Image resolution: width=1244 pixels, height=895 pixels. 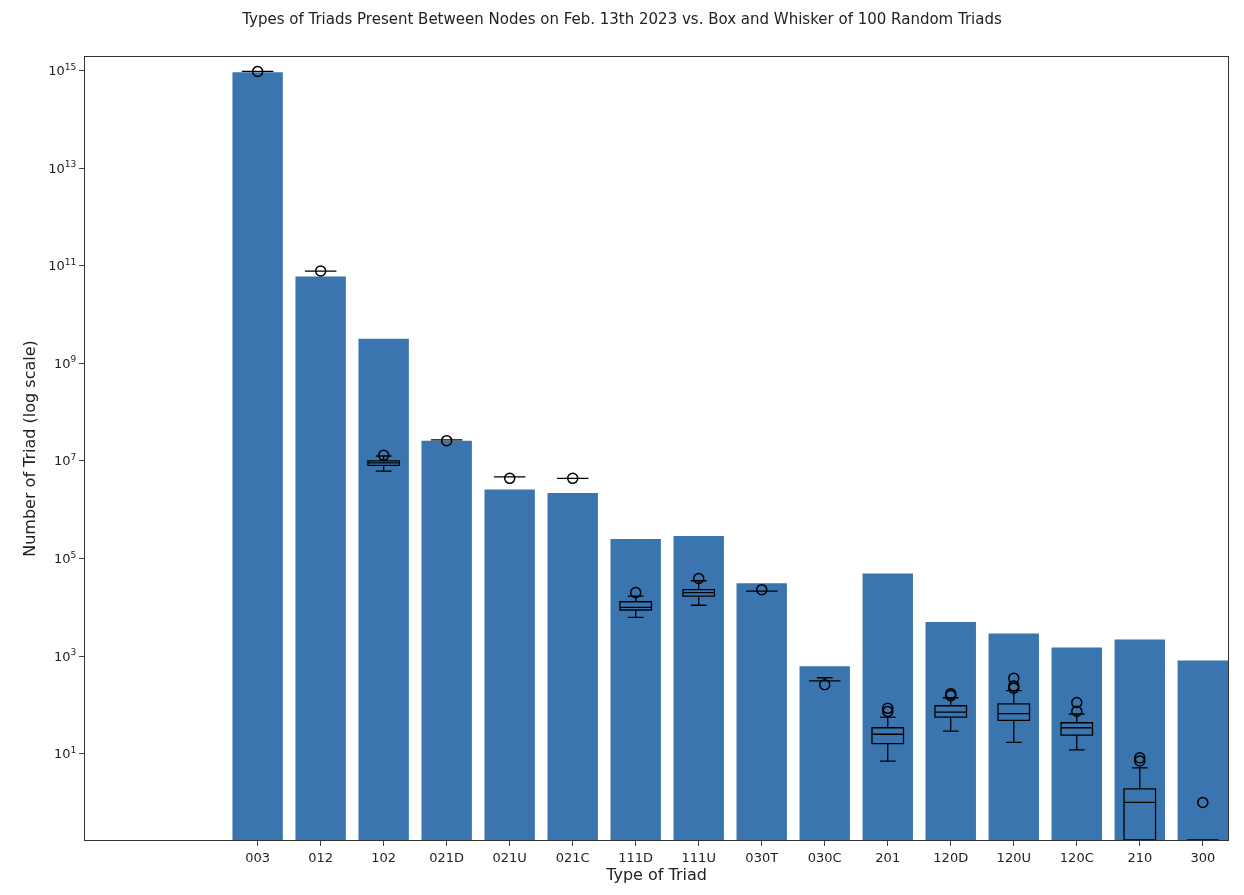 I want to click on y-tick-label: 10$^{7}$, so click(x=65, y=460).